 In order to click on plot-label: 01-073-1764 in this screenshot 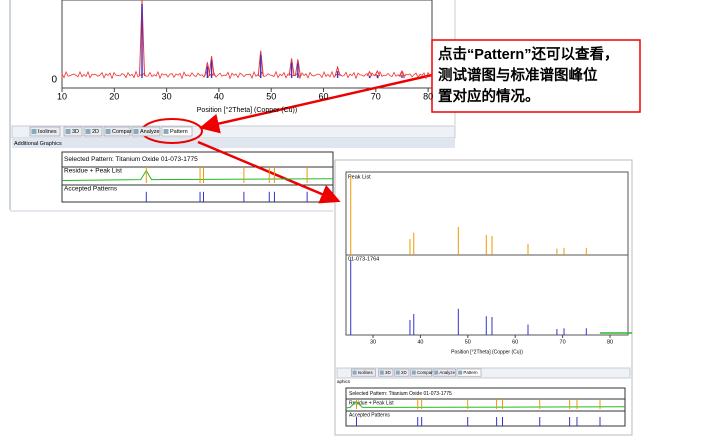, I will do `click(363, 259)`.